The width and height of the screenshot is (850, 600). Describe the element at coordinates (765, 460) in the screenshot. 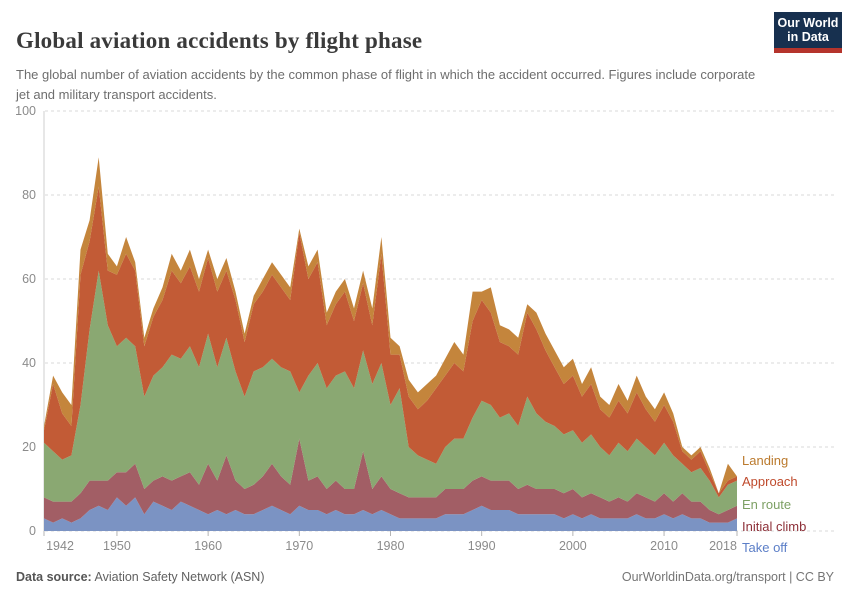

I see `legend-label-landing: Landing` at that location.